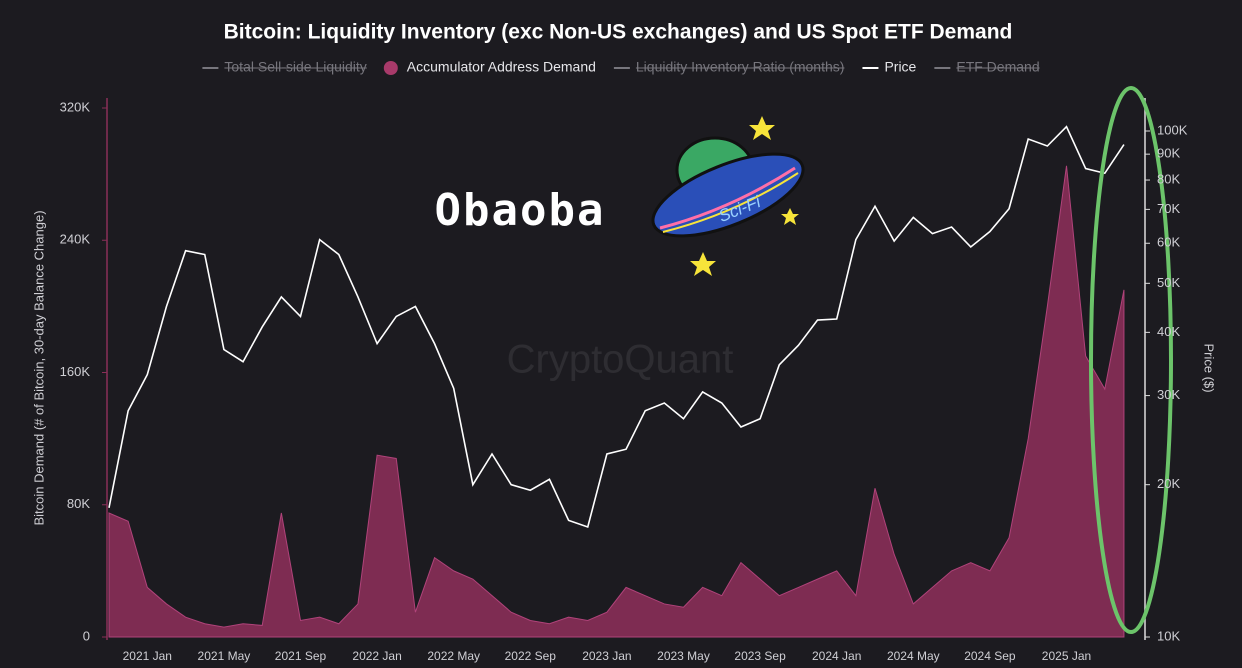 Image resolution: width=1242 pixels, height=668 pixels. What do you see at coordinates (836, 656) in the screenshot?
I see `x-tick-label: 2024 Jan` at bounding box center [836, 656].